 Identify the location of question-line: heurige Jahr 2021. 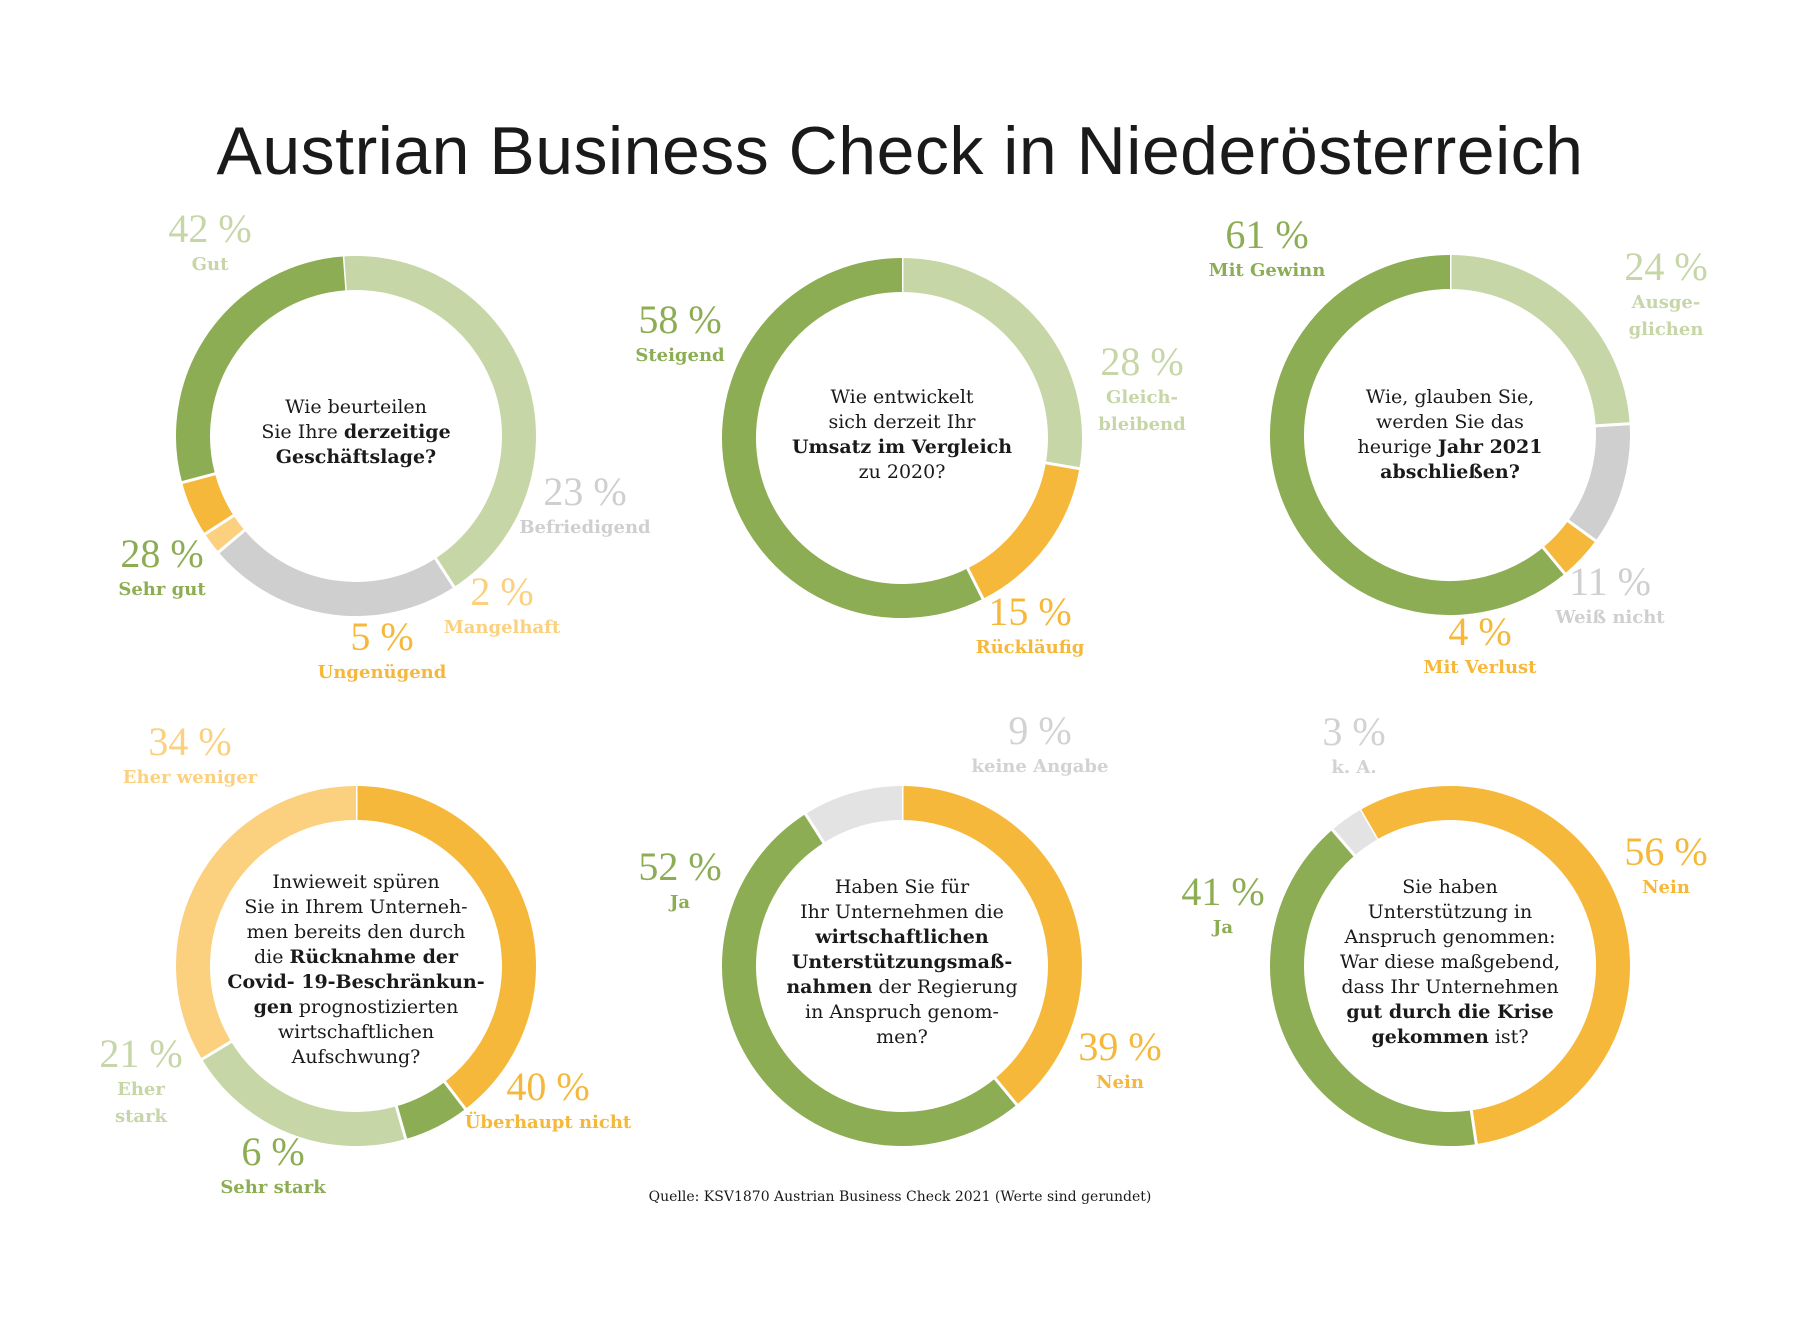
(1450, 447).